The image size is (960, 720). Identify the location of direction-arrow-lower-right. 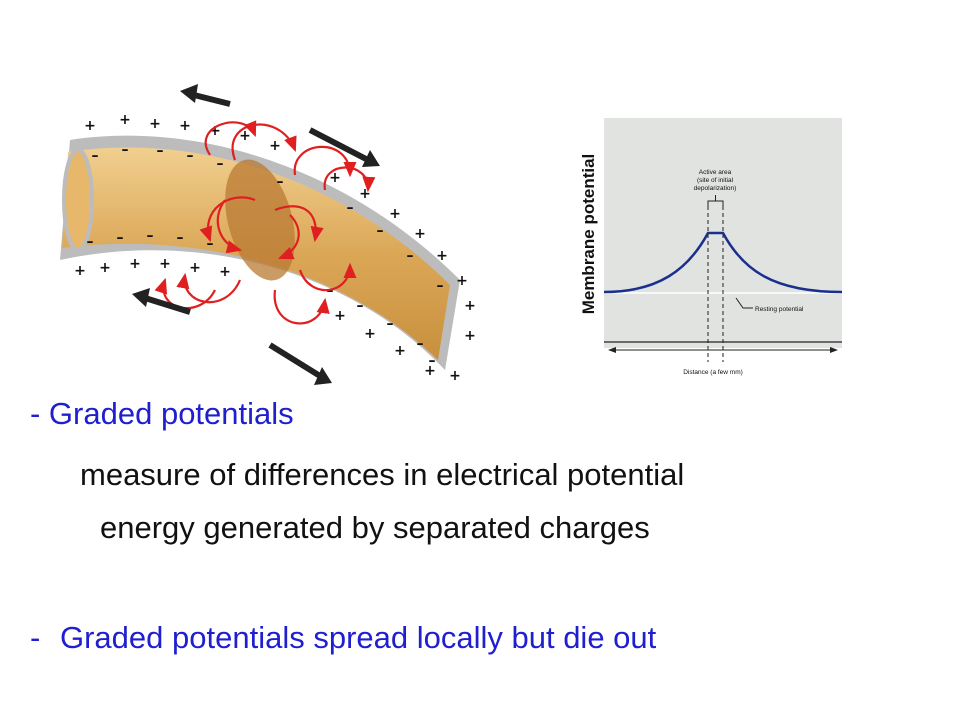
(300, 363).